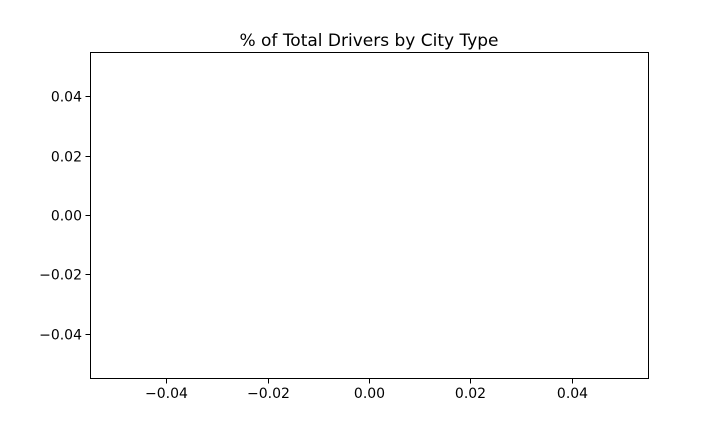 The image size is (720, 432). What do you see at coordinates (268, 394) in the screenshot?
I see `x-tick-label: −0.02` at bounding box center [268, 394].